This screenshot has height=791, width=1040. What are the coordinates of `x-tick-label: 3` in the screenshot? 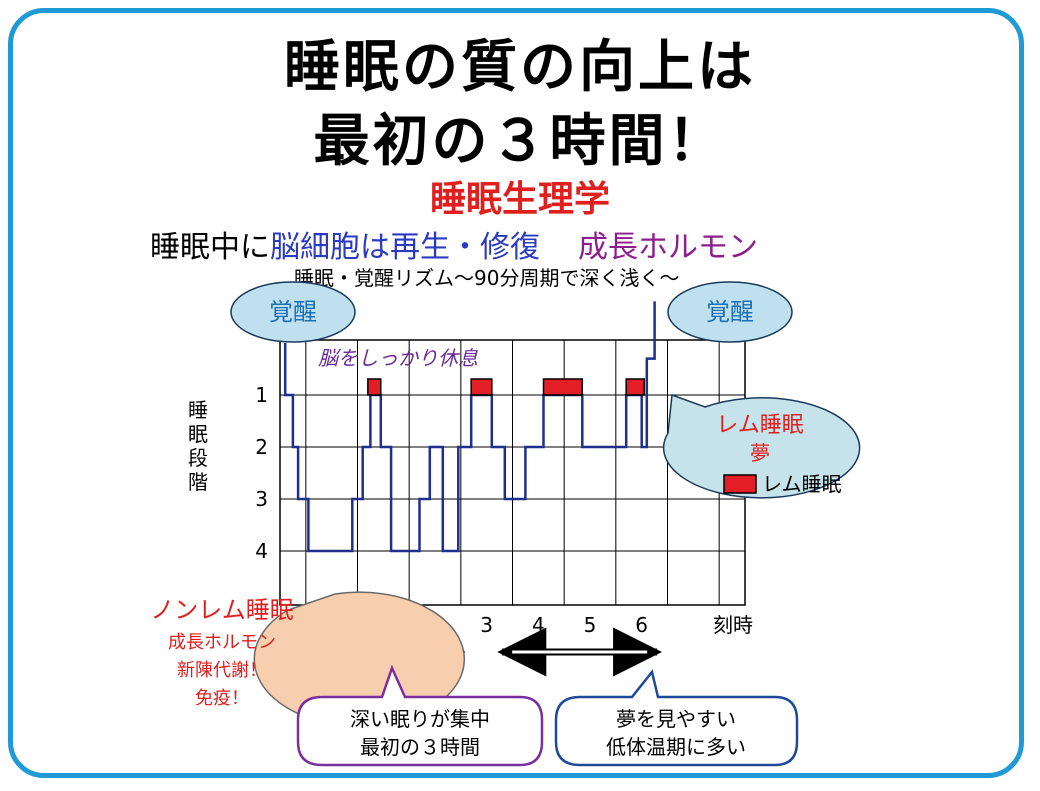 It's located at (486, 625).